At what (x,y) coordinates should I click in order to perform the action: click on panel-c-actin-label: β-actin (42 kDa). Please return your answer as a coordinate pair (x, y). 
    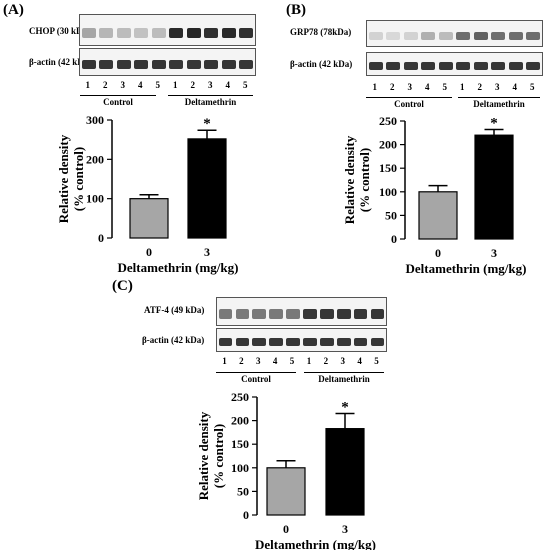
    Looking at the image, I should click on (173, 340).